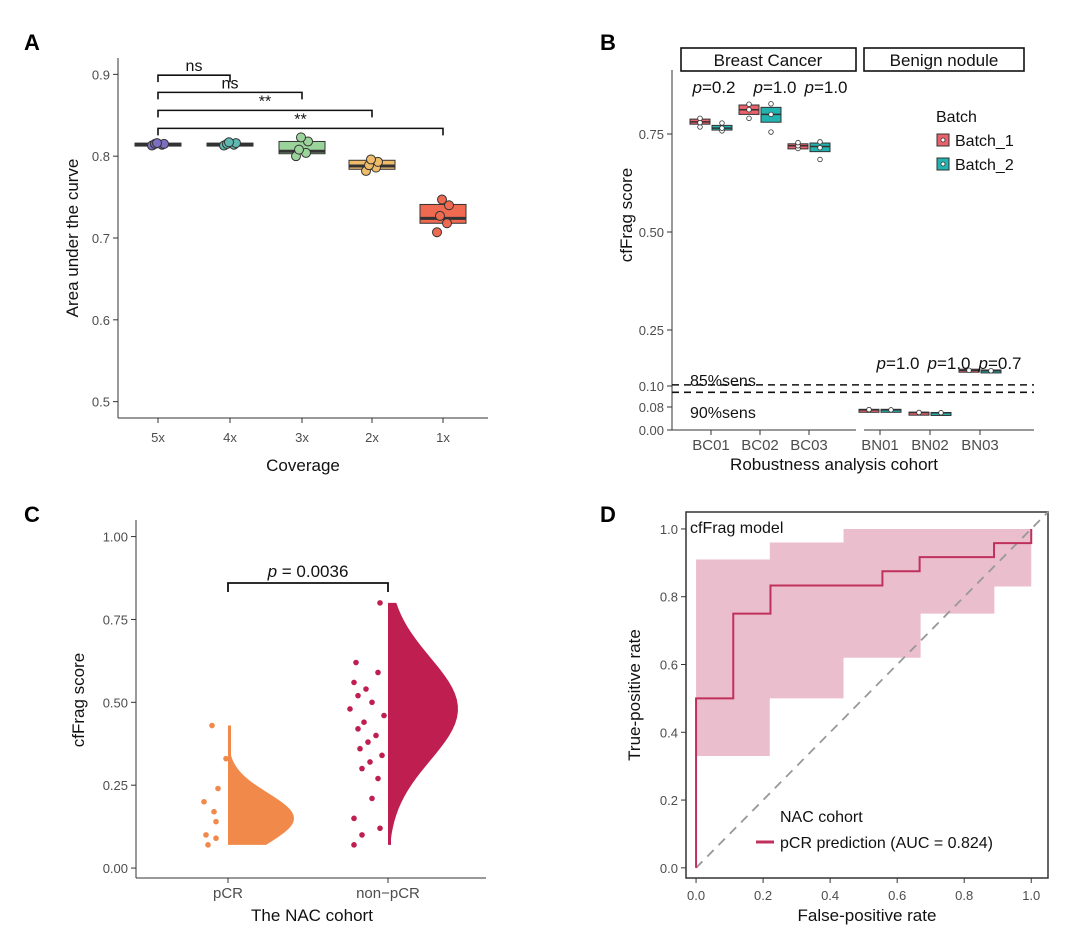 Image resolution: width=1080 pixels, height=939 pixels. What do you see at coordinates (768, 59) in the screenshot?
I see `facet-strip-breast-cancer` at bounding box center [768, 59].